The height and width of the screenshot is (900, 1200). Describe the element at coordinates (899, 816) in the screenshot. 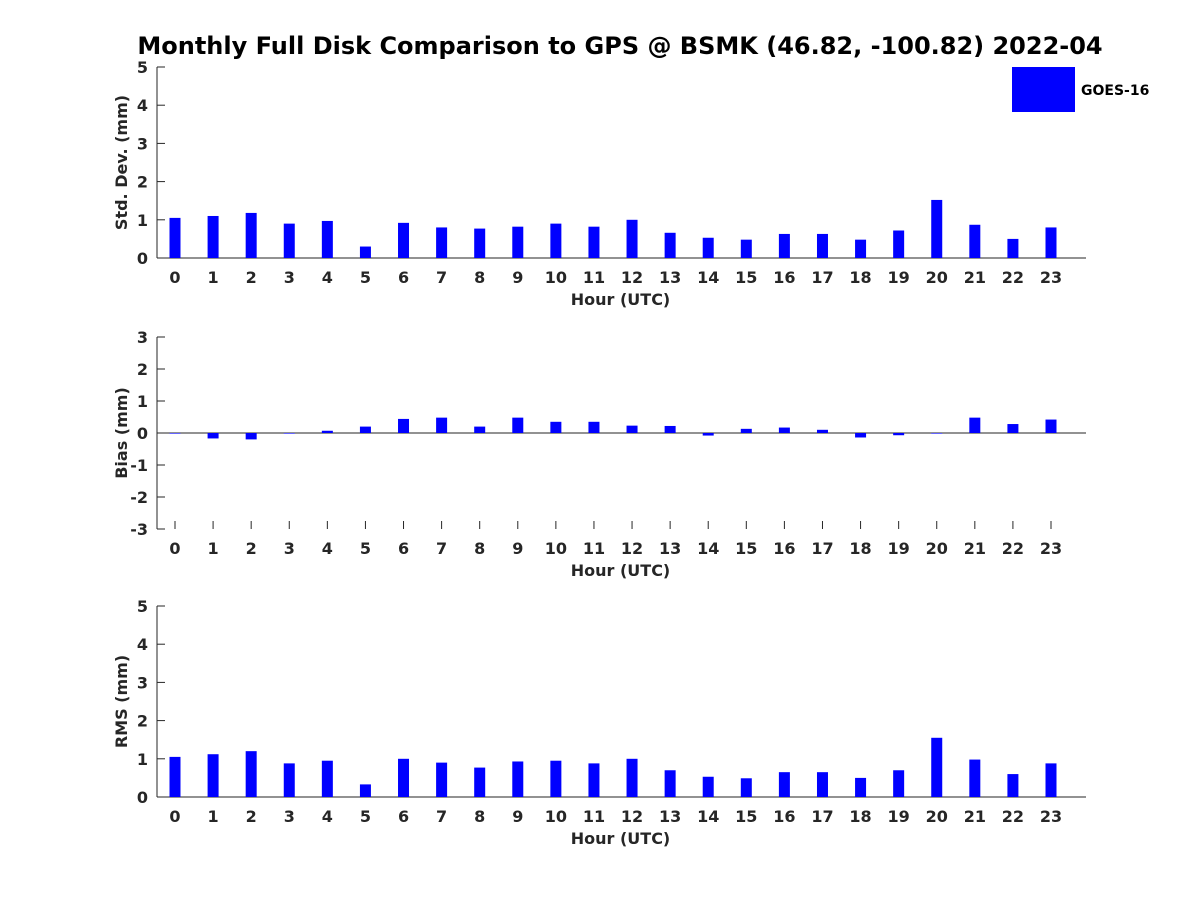

I see `x-tick-label: 19` at that location.